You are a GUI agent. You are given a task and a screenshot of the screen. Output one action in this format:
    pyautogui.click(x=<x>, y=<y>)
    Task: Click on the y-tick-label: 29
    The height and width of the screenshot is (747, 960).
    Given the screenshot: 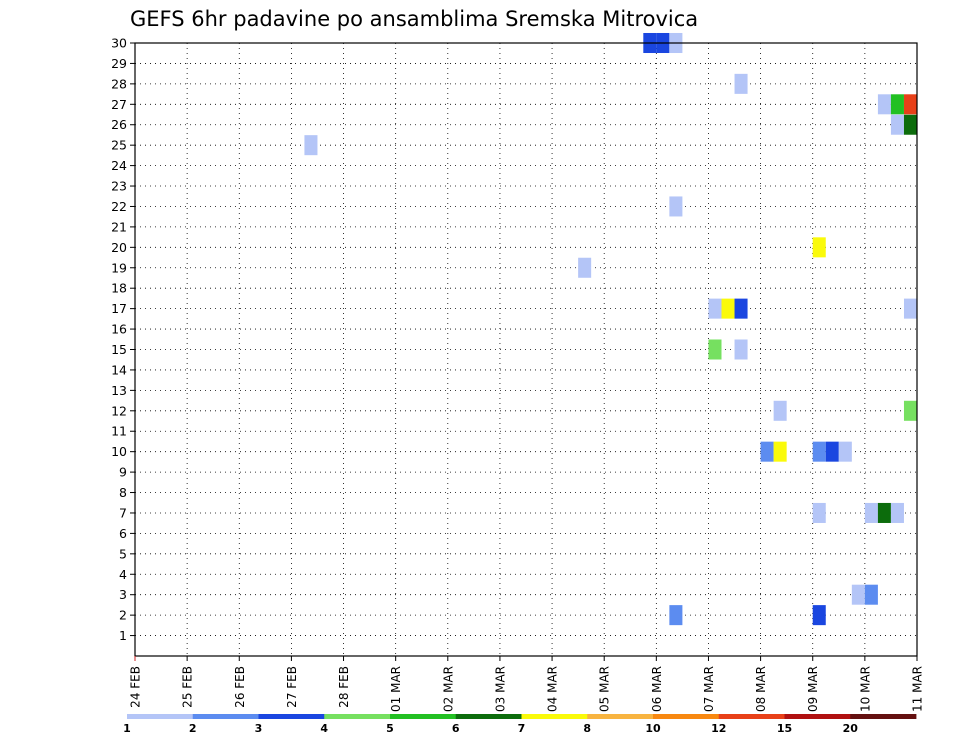 What is the action you would take?
    pyautogui.click(x=119, y=63)
    